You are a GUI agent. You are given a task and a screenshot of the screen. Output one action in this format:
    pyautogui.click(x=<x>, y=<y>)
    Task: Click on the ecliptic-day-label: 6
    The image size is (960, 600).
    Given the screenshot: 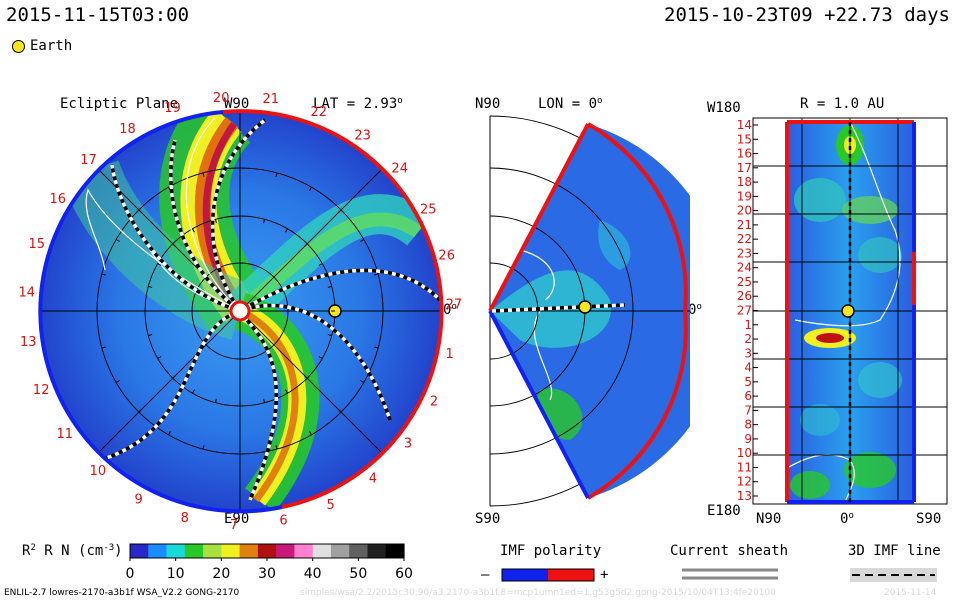 What is the action you would take?
    pyautogui.click(x=283, y=521)
    